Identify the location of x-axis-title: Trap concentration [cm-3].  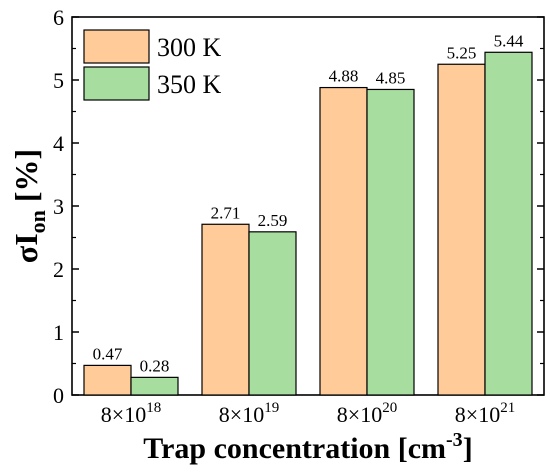
(307, 447).